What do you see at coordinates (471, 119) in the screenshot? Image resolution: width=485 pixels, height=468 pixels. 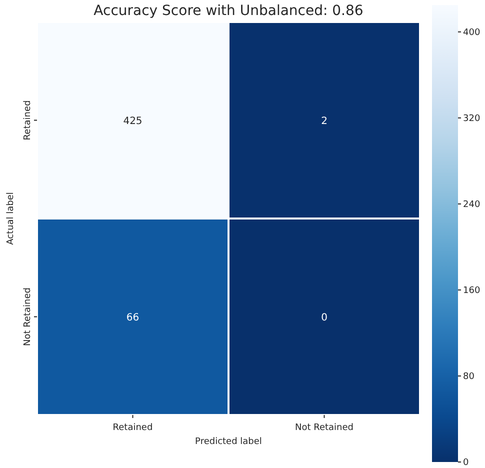 I see `color-bar-label: 320` at bounding box center [471, 119].